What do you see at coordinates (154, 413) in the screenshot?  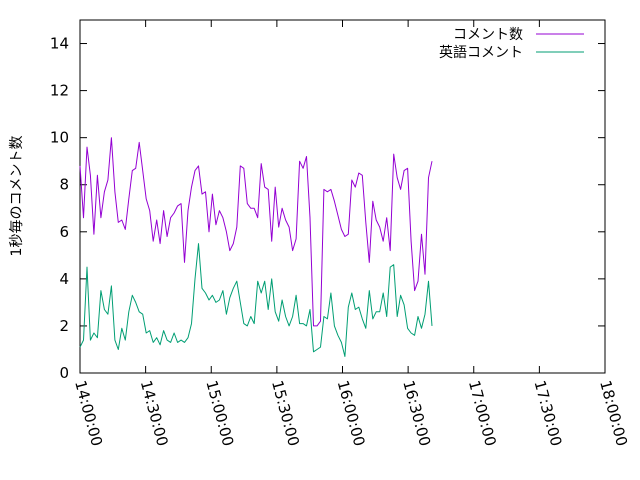 I see `x-tick-label: 14:30:00` at bounding box center [154, 413].